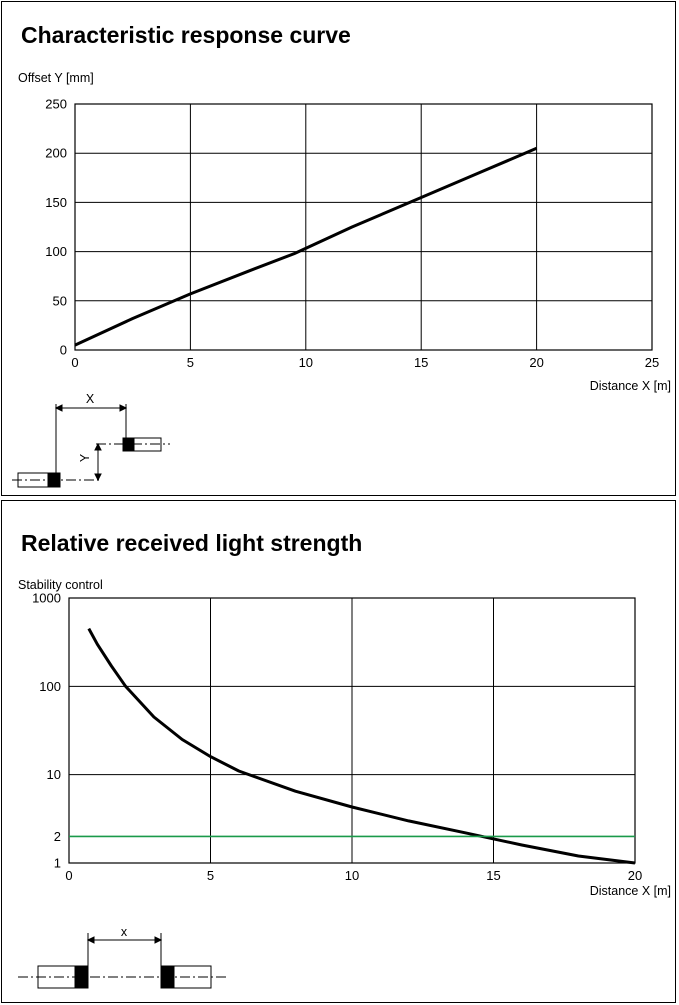 This screenshot has width=679, height=1005. I want to click on distance-diagram, so click(122, 961).